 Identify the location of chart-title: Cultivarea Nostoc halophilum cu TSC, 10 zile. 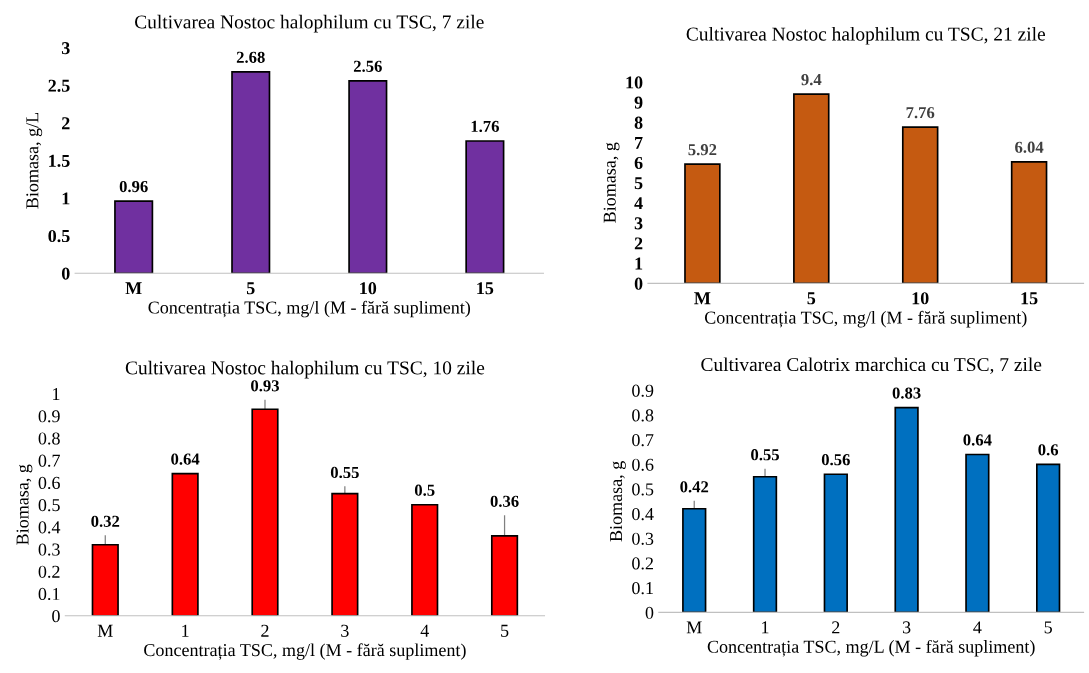
(305, 369).